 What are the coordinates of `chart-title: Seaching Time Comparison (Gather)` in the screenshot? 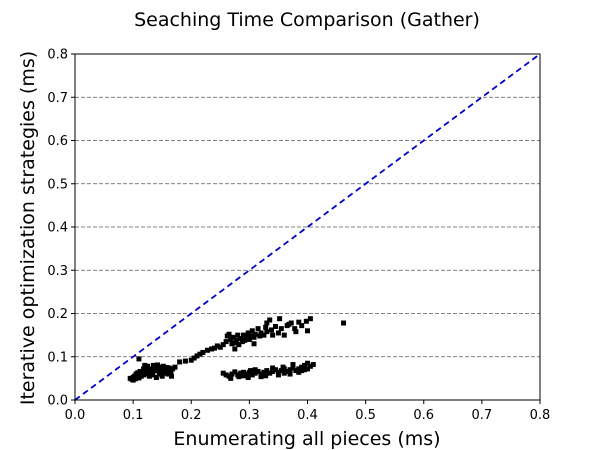 It's located at (307, 20).